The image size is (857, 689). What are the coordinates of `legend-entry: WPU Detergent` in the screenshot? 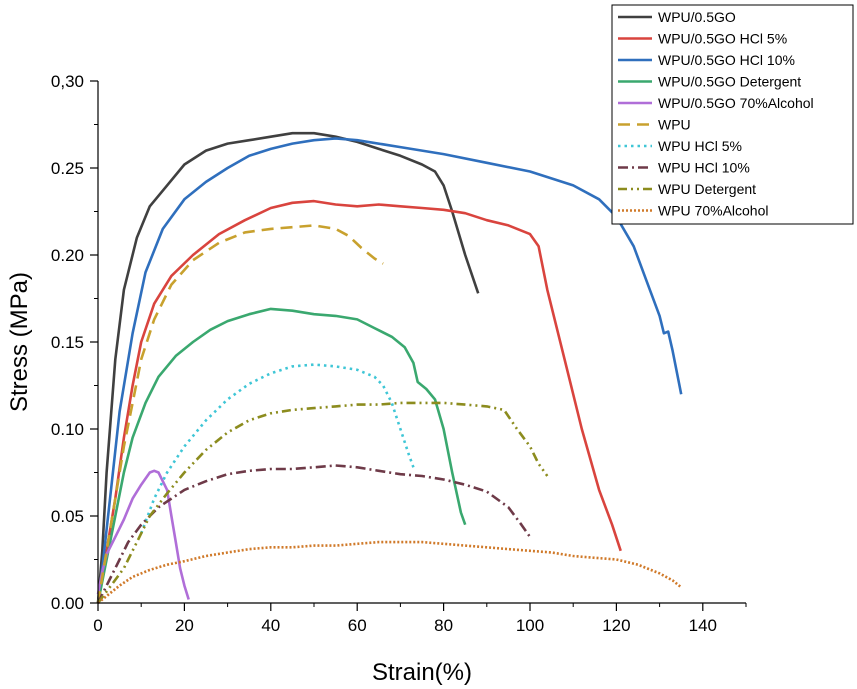 It's located at (707, 189).